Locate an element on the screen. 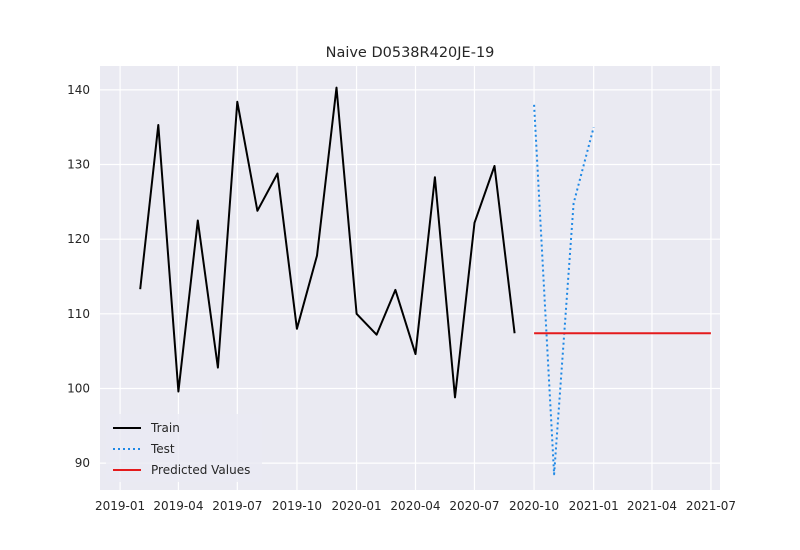 The width and height of the screenshot is (800, 550). chart-title: Naive D0538R420JE-19 is located at coordinates (410, 53).